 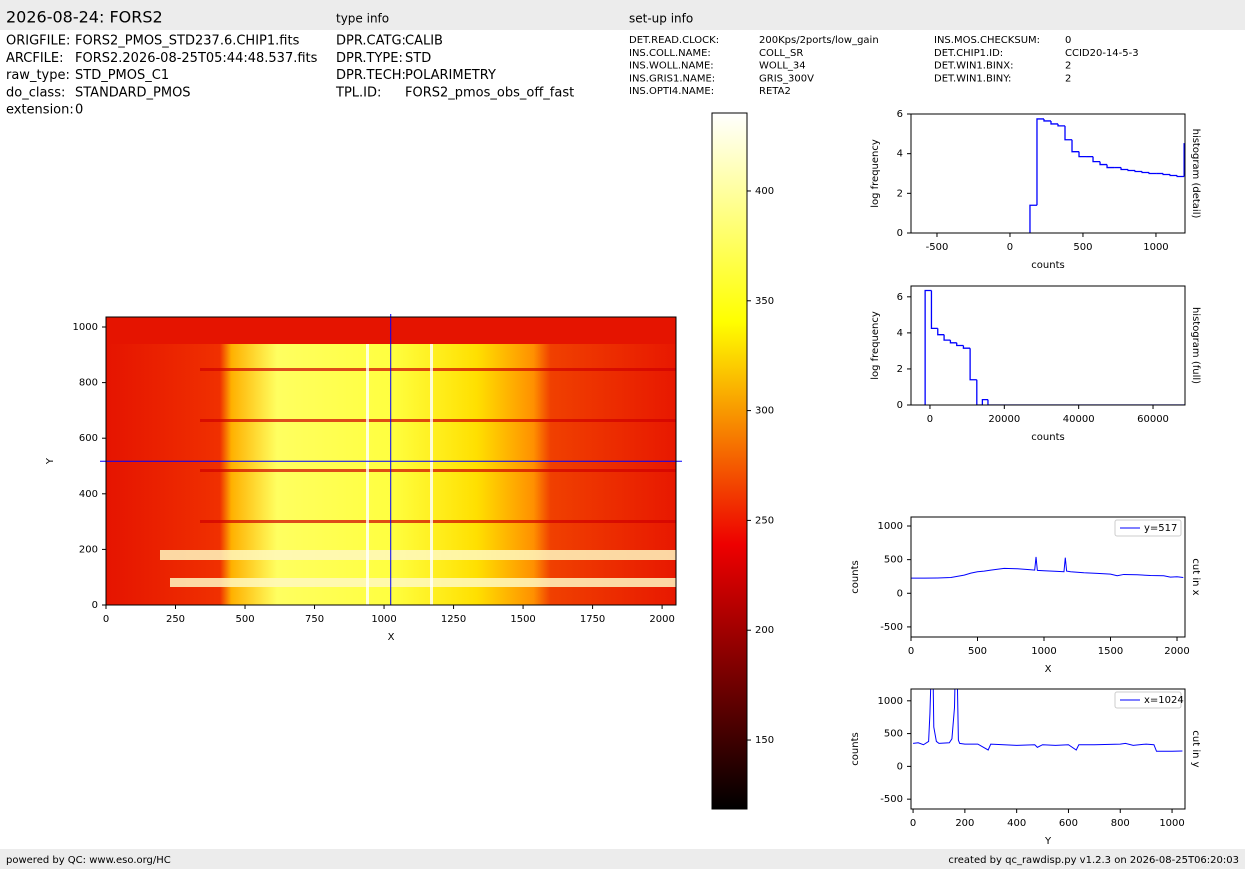 I want to click on x-tick-label: 800, so click(x=1120, y=823).